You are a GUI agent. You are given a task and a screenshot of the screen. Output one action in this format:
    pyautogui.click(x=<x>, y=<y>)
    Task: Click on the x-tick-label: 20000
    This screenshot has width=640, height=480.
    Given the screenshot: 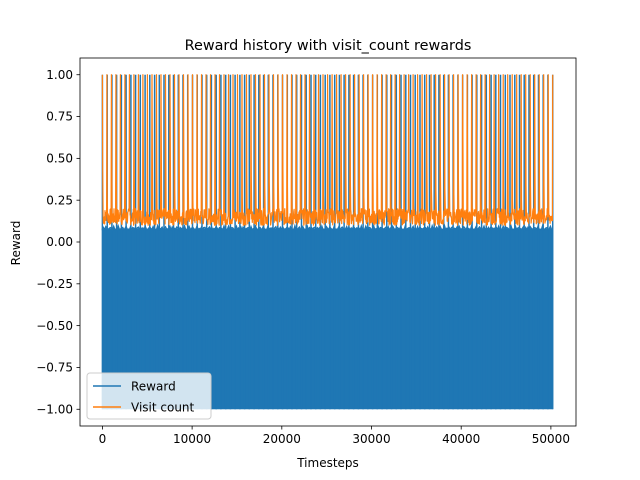 What is the action you would take?
    pyautogui.click(x=282, y=439)
    